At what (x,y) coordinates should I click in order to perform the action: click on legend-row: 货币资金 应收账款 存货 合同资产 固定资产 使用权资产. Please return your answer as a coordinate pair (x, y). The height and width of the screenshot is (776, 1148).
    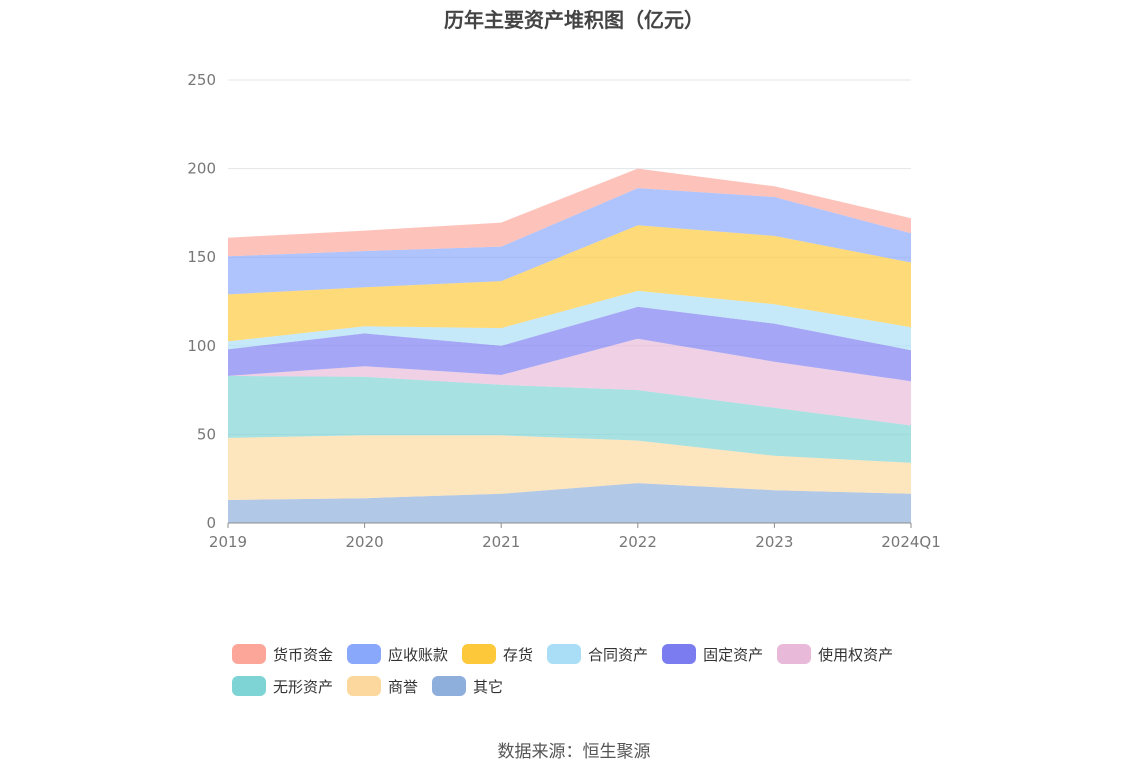
    Looking at the image, I should click on (582, 654).